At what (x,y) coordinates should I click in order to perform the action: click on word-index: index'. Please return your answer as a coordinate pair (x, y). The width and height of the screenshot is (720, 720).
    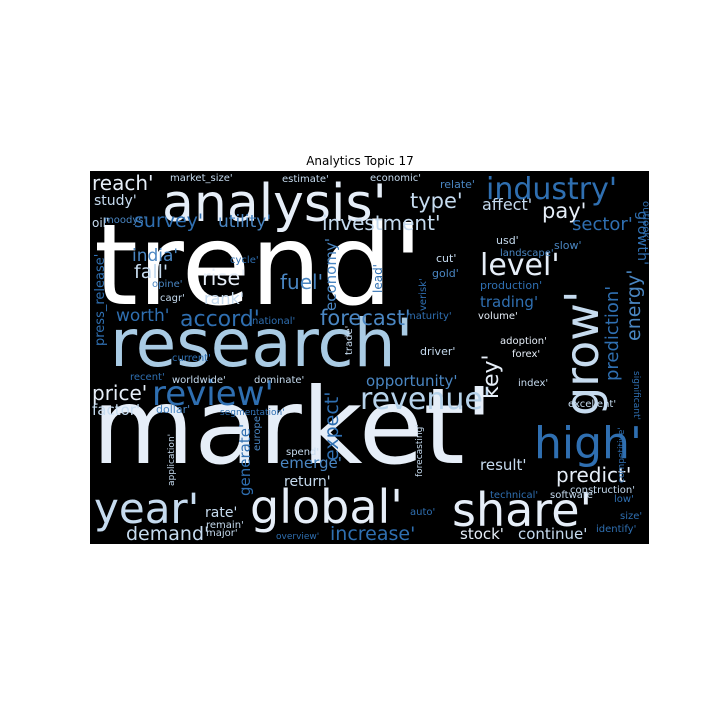
    Looking at the image, I should click on (533, 383).